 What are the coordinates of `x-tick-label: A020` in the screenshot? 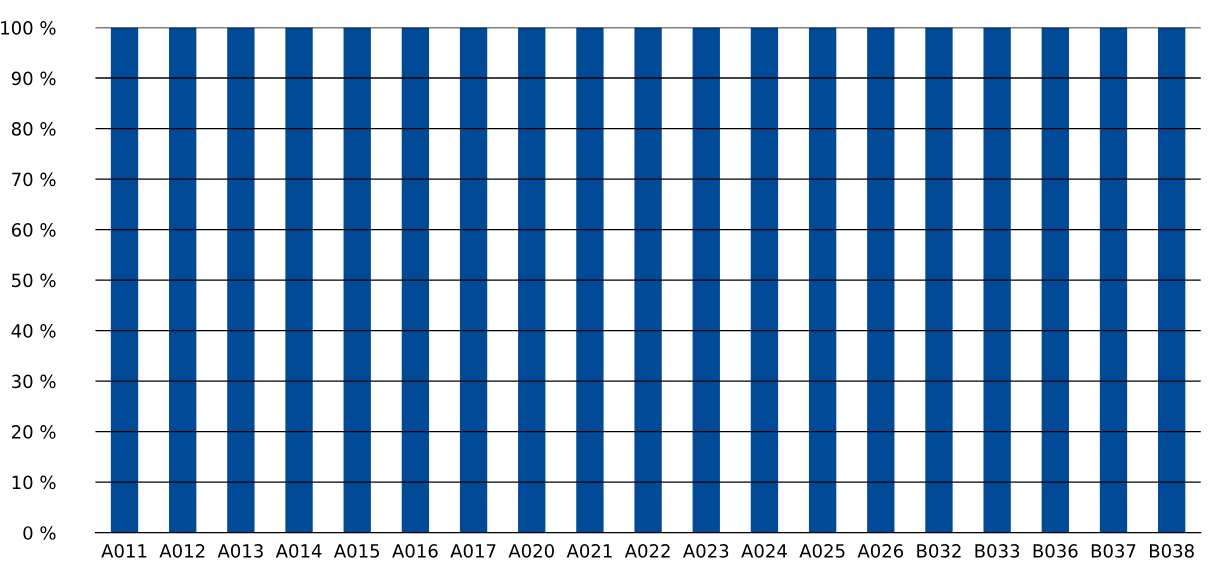 It's located at (531, 551).